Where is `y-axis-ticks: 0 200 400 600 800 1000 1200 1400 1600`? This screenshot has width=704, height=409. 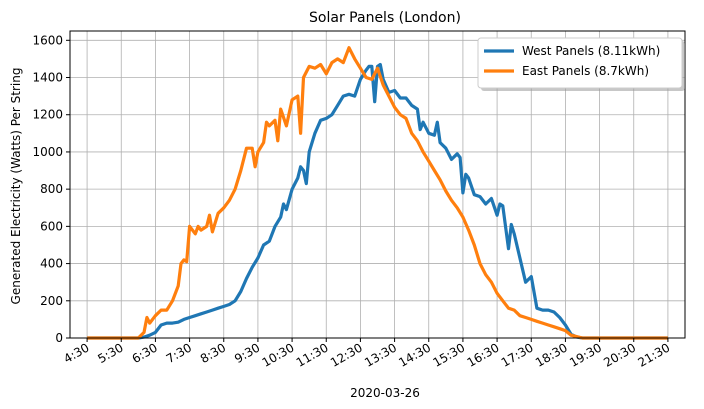
y-axis-ticks: 0 200 400 600 800 1000 1200 1400 1600 is located at coordinates (51, 189).